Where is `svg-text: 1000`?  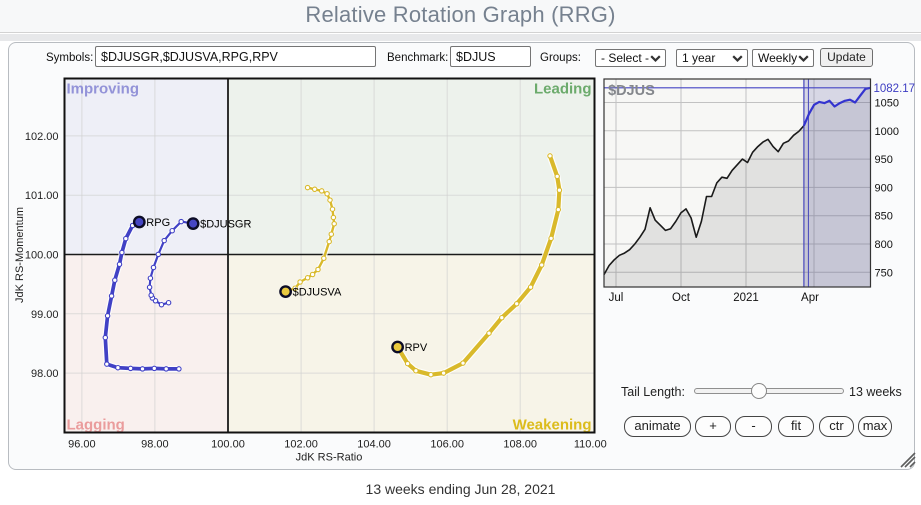 svg-text: 1000 is located at coordinates (887, 132).